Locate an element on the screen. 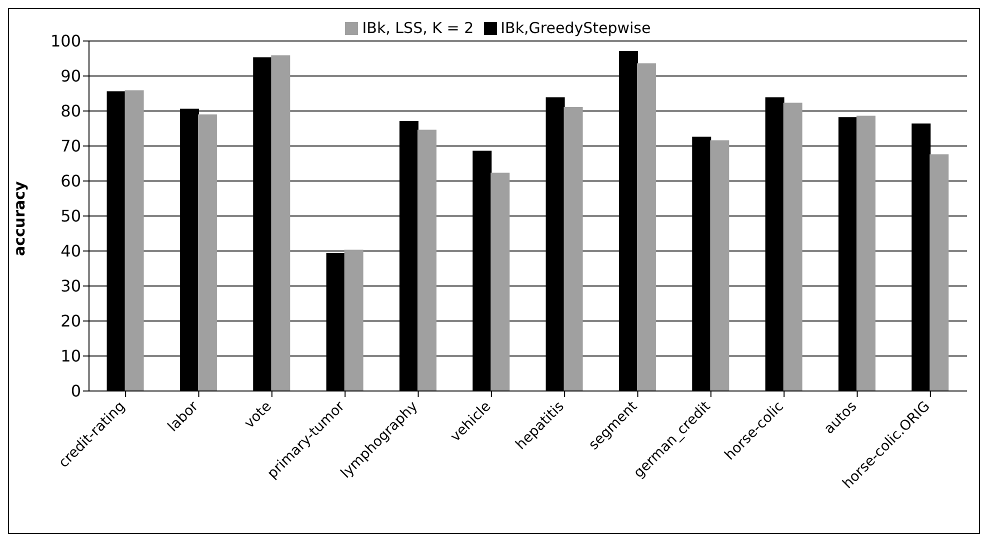  y-tick-label: 20 is located at coordinates (70, 321).